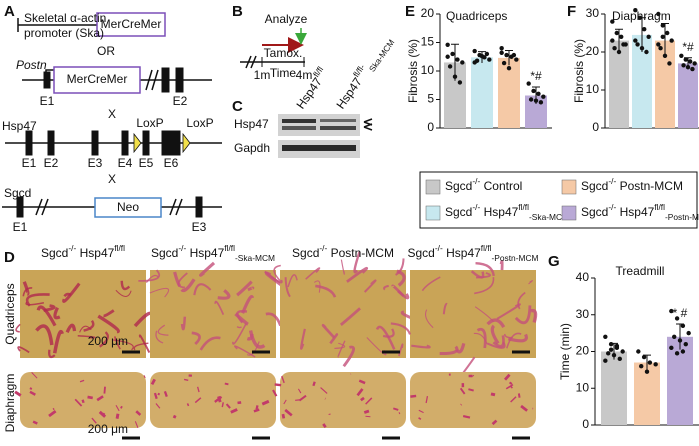  What do you see at coordinates (112, 114) in the screenshot?
I see `label: X` at bounding box center [112, 114].